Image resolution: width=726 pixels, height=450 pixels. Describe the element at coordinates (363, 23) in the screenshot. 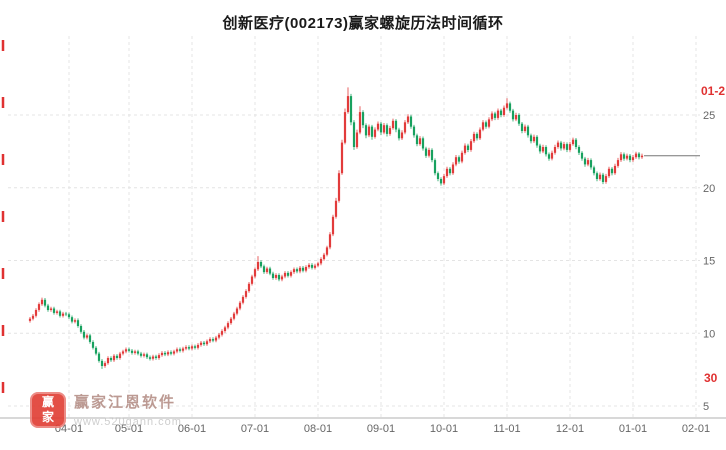

I see `chart-title: 创新医疗(002173)赢家螺旋历法时间循环` at that location.